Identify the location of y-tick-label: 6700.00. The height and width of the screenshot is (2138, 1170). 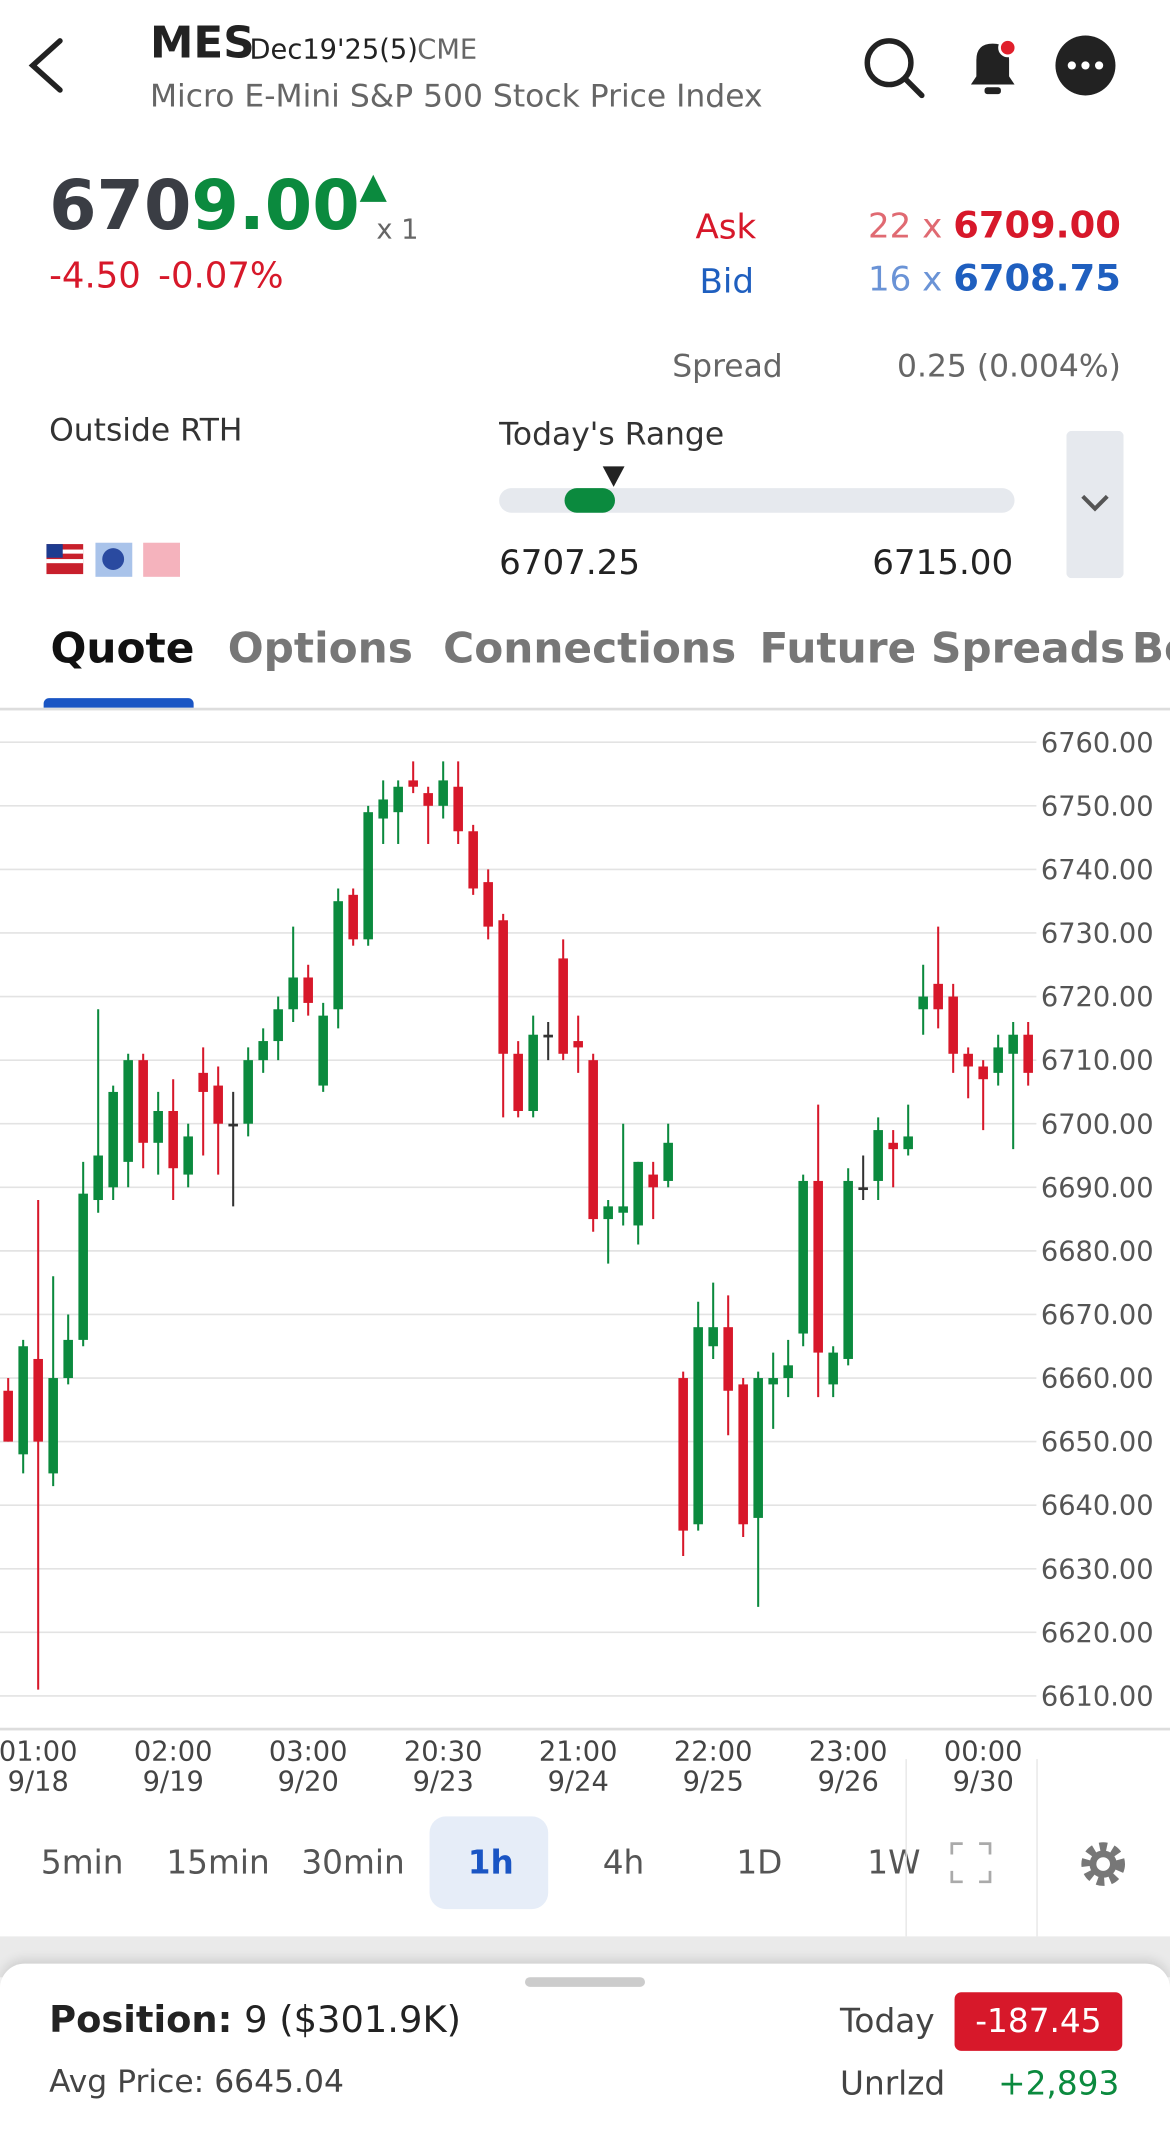
(1097, 1124).